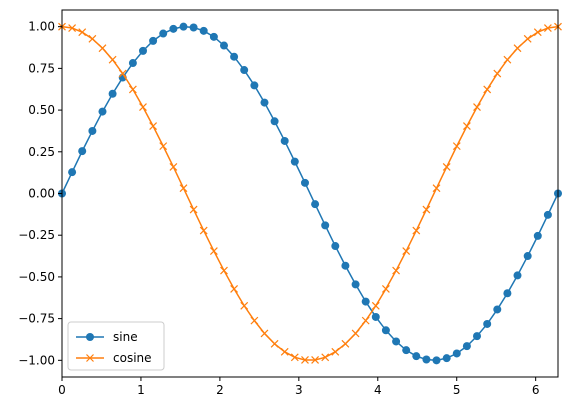 The height and width of the screenshot is (413, 568). Describe the element at coordinates (116, 346) in the screenshot. I see `legend: sine cosine` at that location.